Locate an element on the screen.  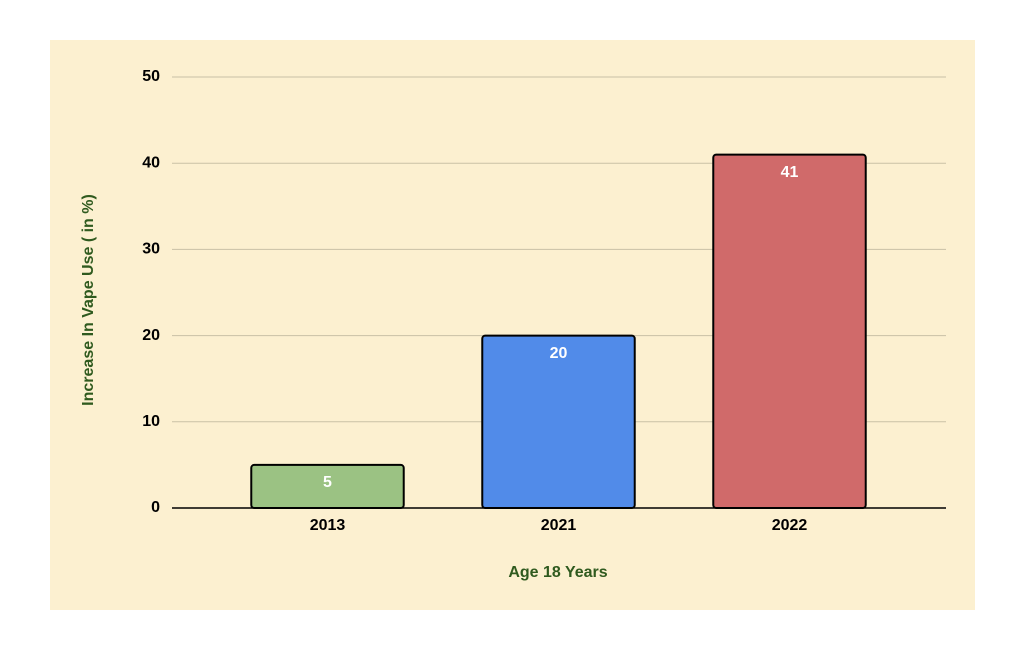
value-label: 5 is located at coordinates (327, 482).